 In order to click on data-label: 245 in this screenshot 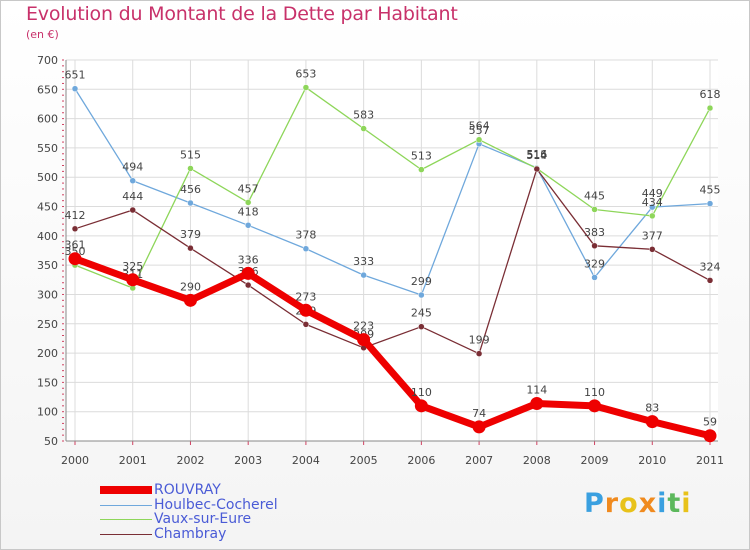, I will do `click(421, 313)`.